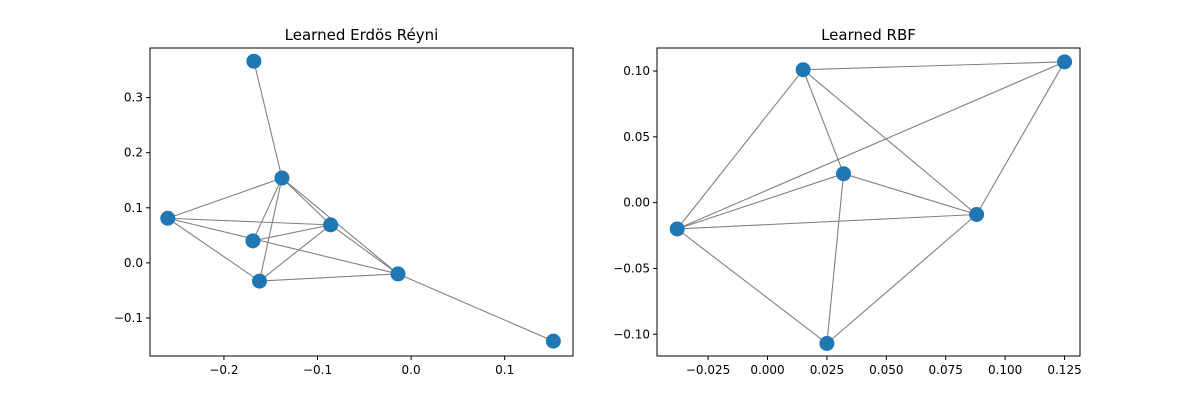 This screenshot has height=400, width=1200. I want to click on chart-title-erdos-renyi: Learned Erdös Réyni, so click(362, 35).